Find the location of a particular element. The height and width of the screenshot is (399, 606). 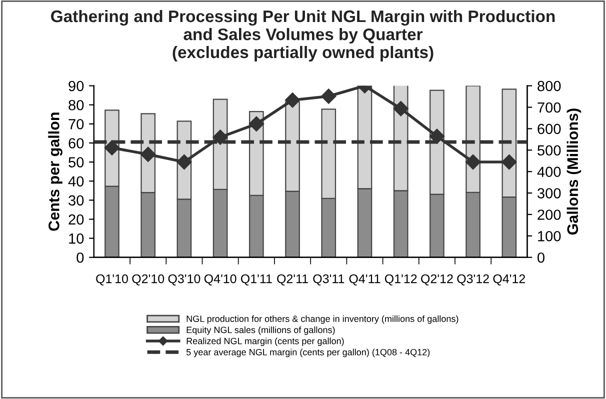

y-tick-label: 10 is located at coordinates (76, 238).